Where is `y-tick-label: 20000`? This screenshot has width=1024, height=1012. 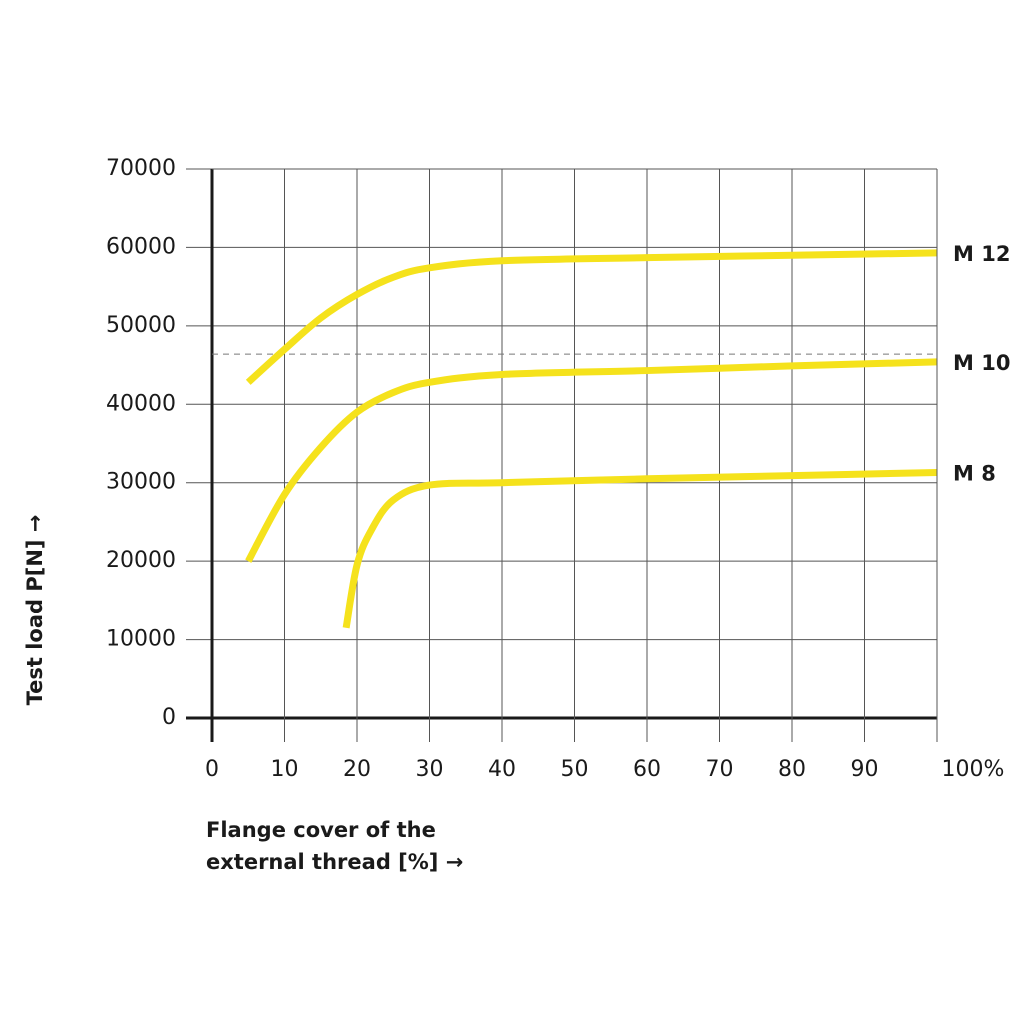
y-tick-label: 20000 is located at coordinates (141, 560).